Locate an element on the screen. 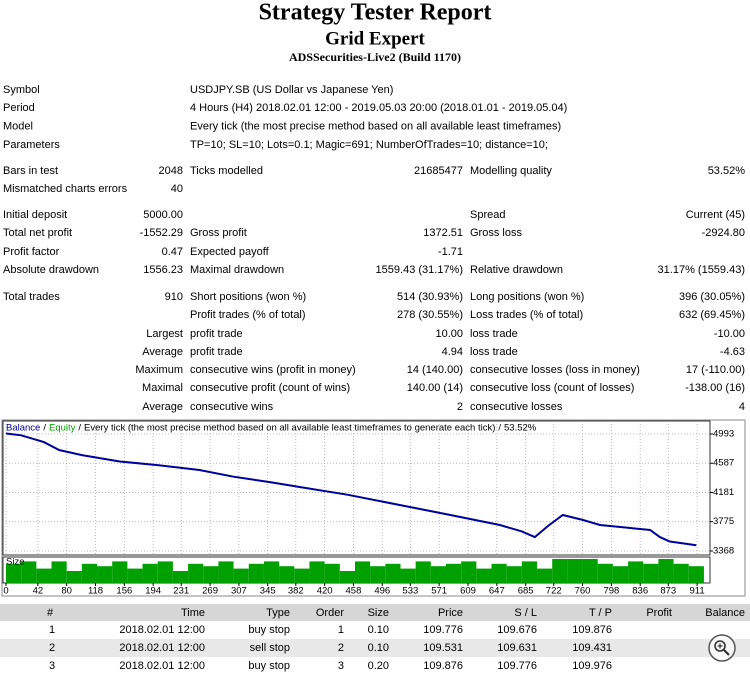 Image resolution: width=750 pixels, height=677 pixels. stat-label: Relative drawdown is located at coordinates (516, 270).